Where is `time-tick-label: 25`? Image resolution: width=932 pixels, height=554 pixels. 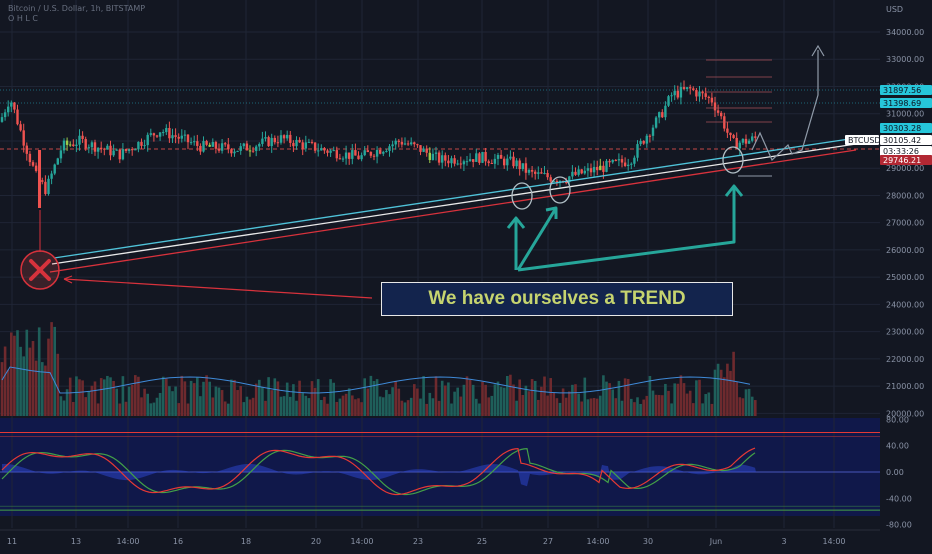
time-tick-label: 25 is located at coordinates (482, 541).